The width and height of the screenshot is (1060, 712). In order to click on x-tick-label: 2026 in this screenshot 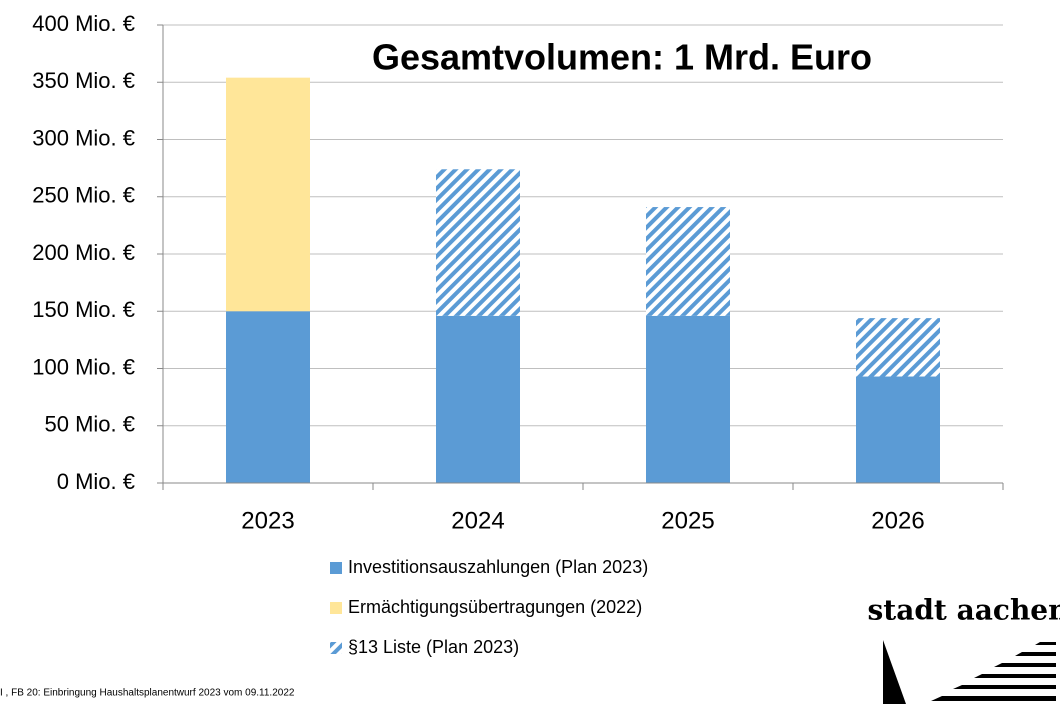, I will do `click(897, 520)`.